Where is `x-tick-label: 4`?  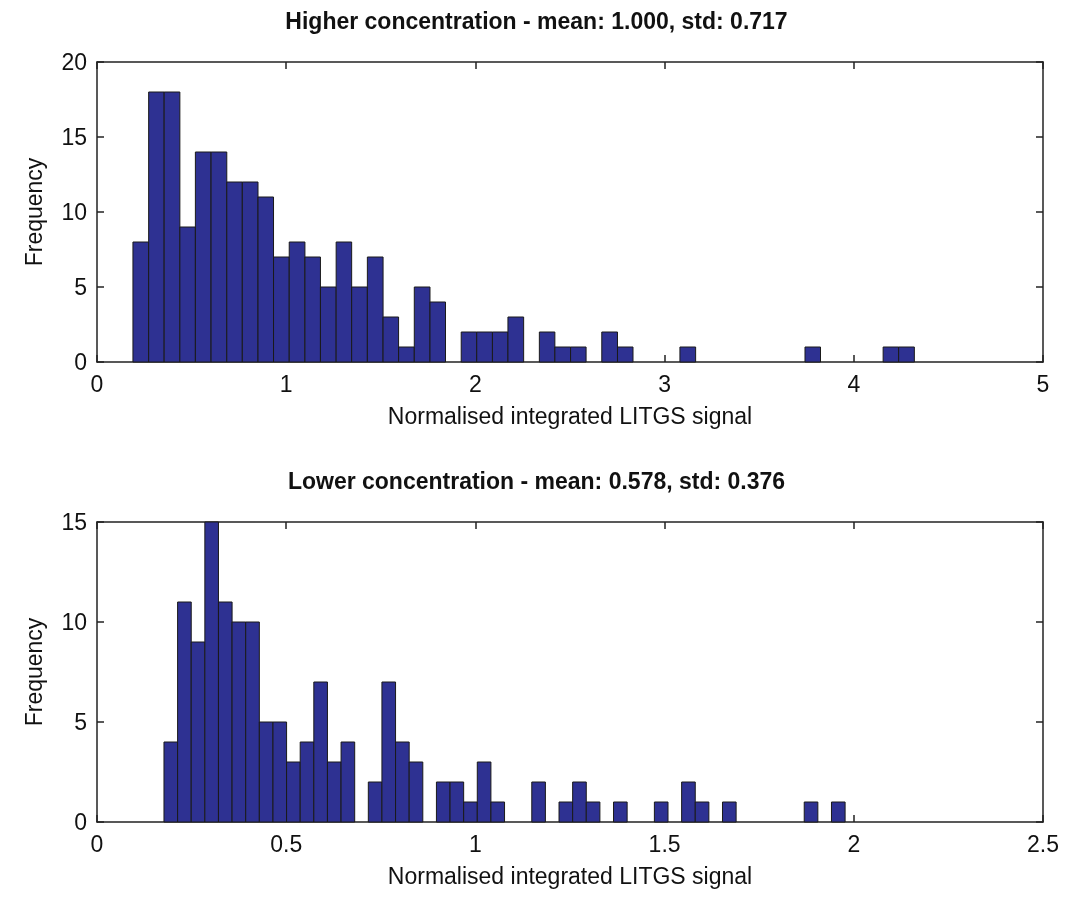 x-tick-label: 4 is located at coordinates (854, 383).